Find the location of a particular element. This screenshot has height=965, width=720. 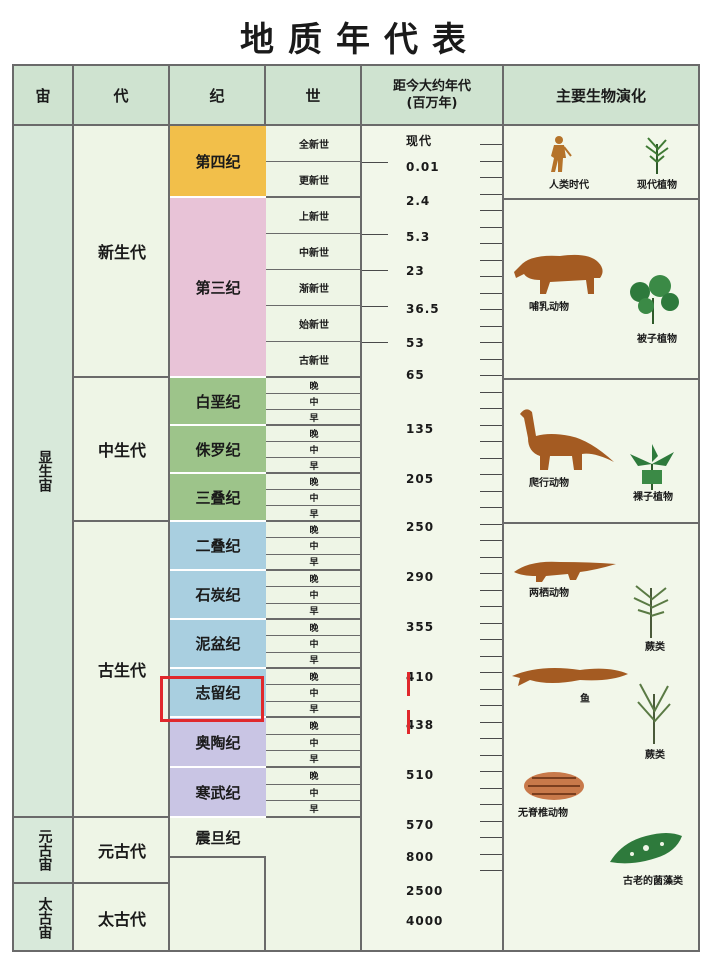

era-proterozoic: 元古代 is located at coordinates (122, 851).